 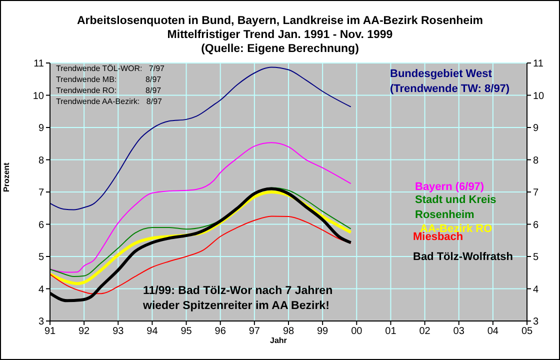 I want to click on x-tick-label: 04, so click(x=493, y=332).